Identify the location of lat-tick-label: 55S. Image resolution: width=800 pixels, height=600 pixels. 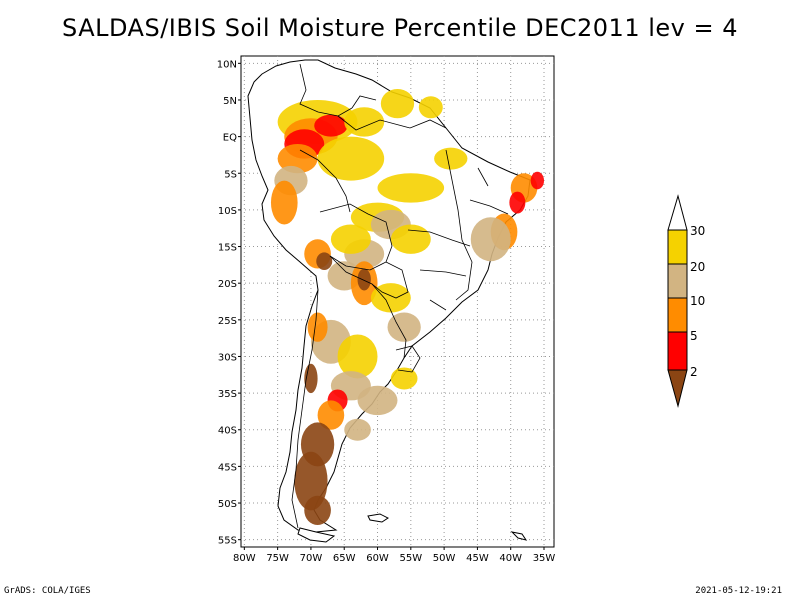
(227, 541).